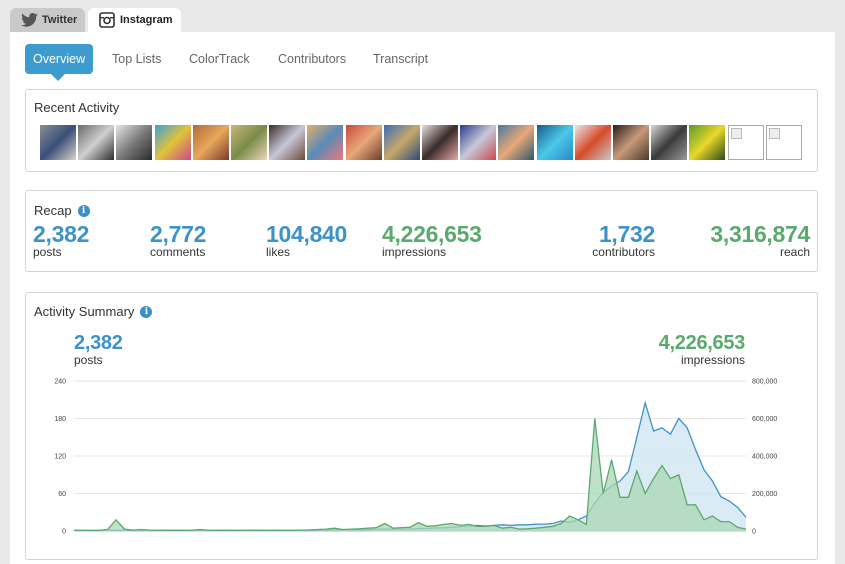 The width and height of the screenshot is (845, 564). What do you see at coordinates (64, 532) in the screenshot?
I see `left-tick-label: 0` at bounding box center [64, 532].